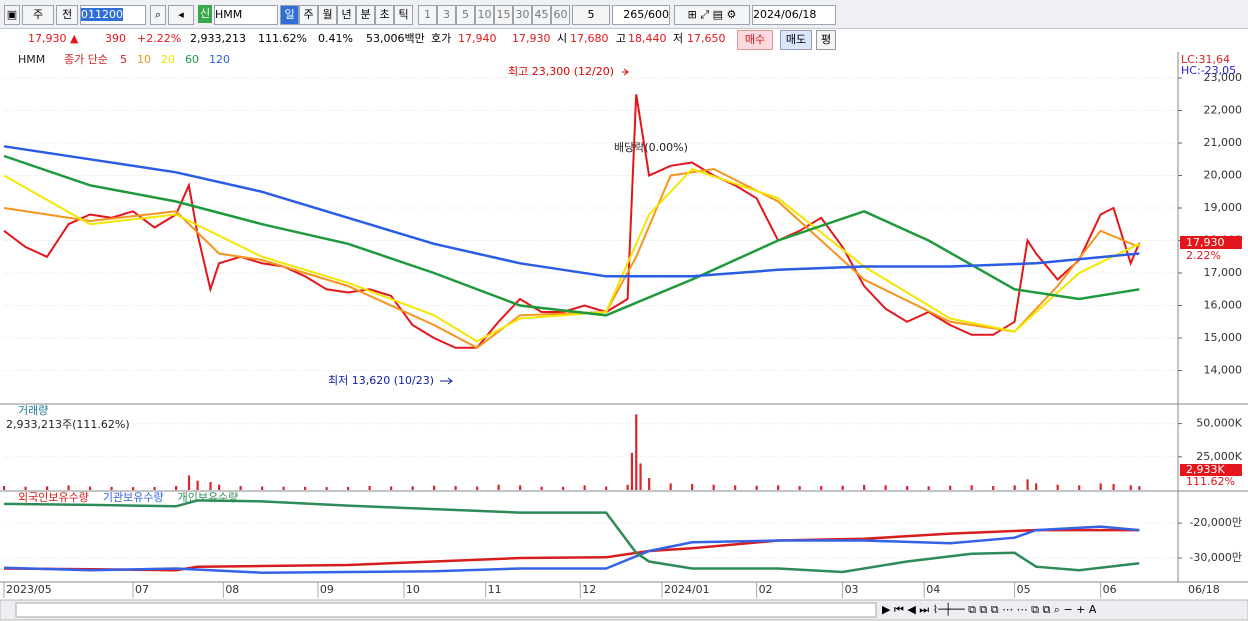 The image size is (1248, 621). I want to click on interval-button: 월, so click(327, 15).